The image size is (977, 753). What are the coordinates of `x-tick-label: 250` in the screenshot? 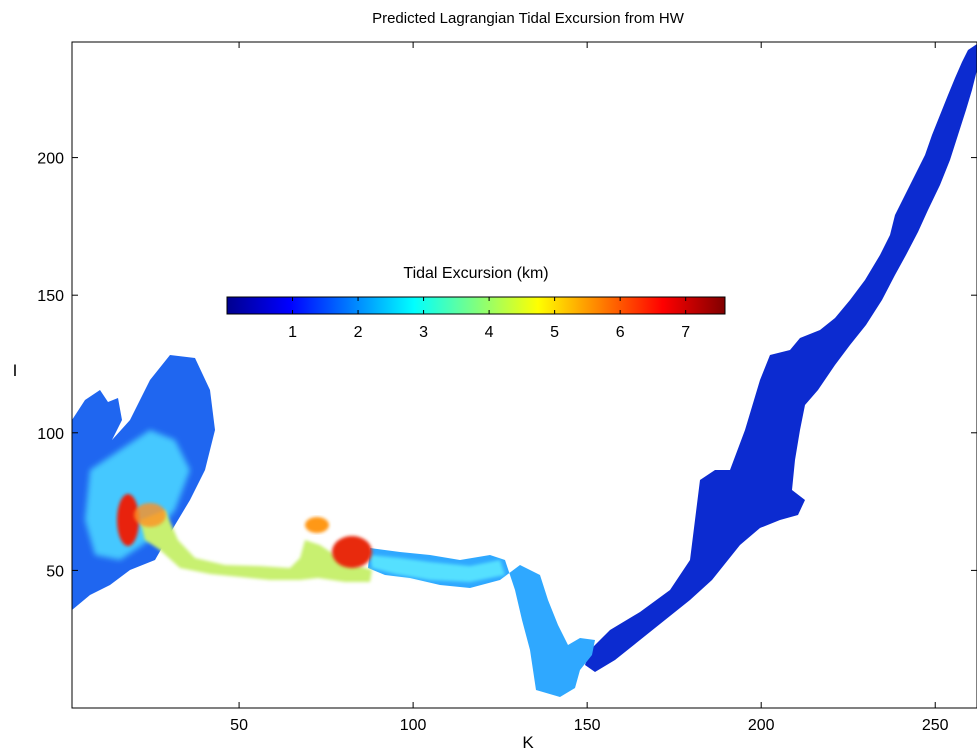 It's located at (935, 725).